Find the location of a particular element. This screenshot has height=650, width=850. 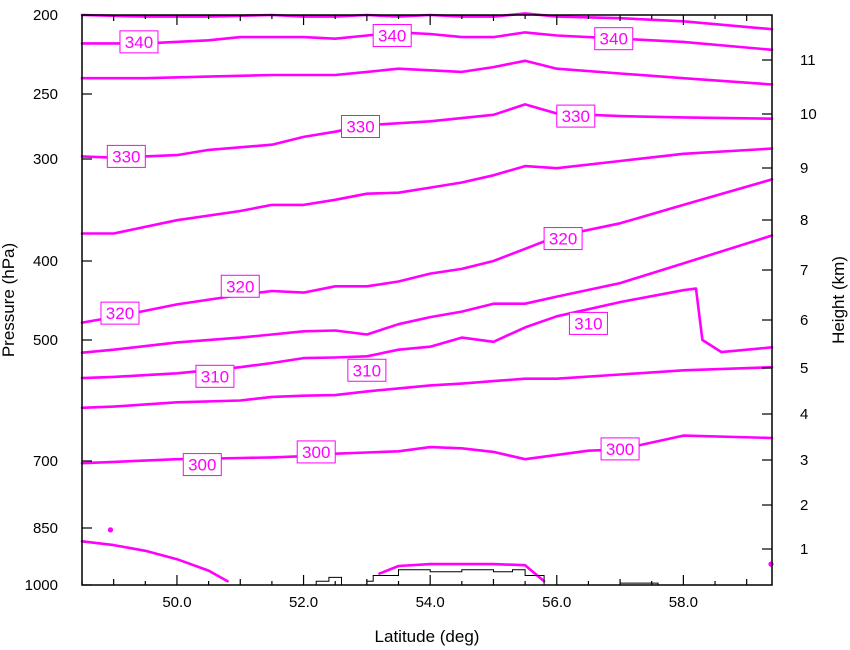

y2-tick-label: 7 is located at coordinates (804, 270).